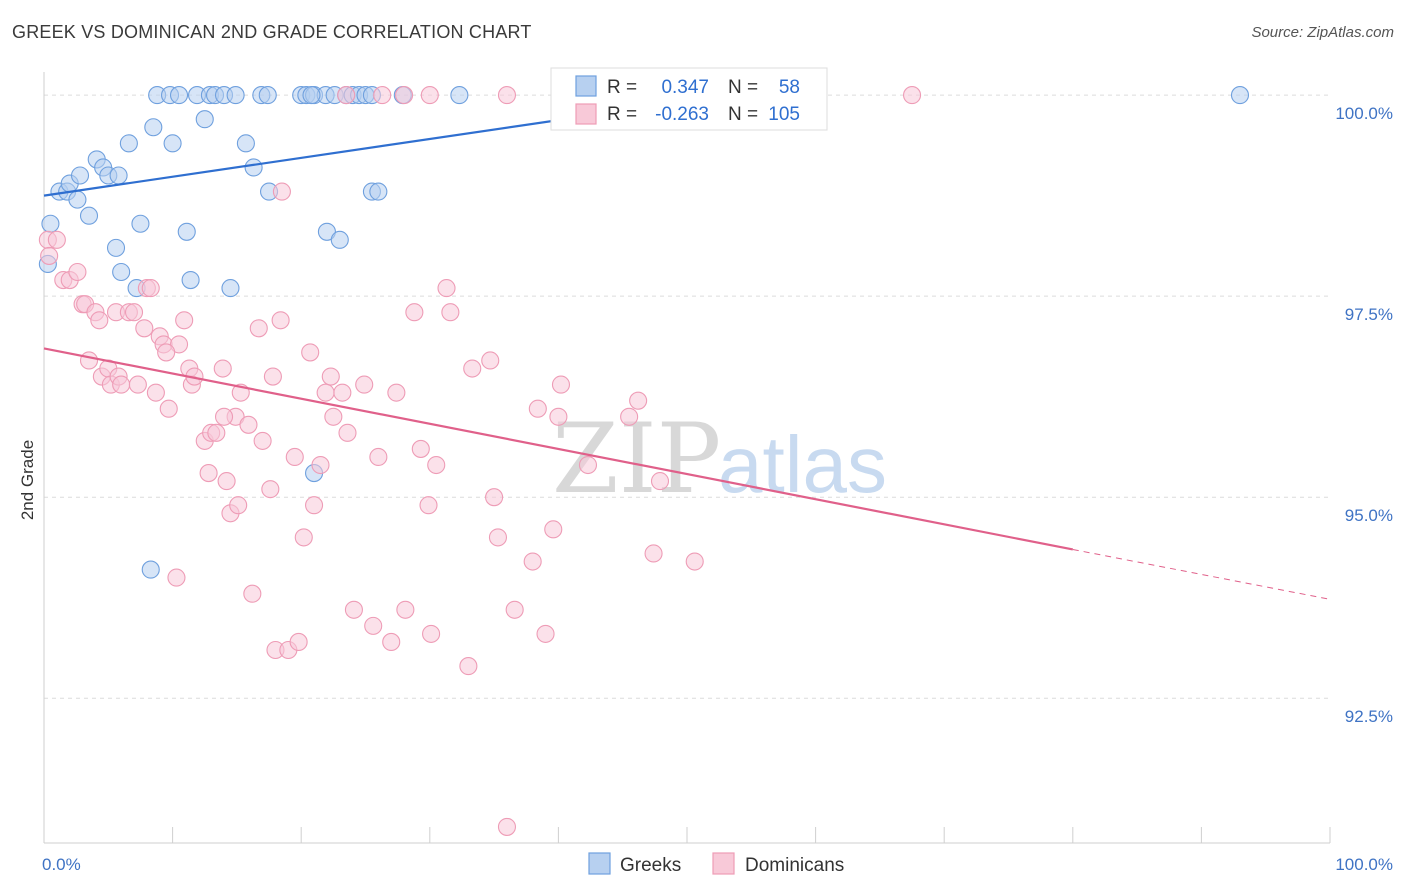 The height and width of the screenshot is (892, 1406). I want to click on dominicans-r-value: -0.263, so click(682, 114).